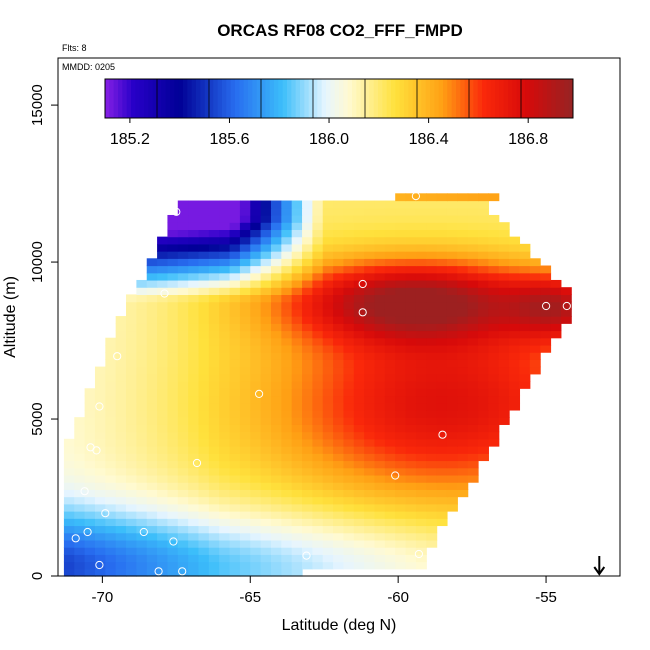 This screenshot has height=650, width=650. Describe the element at coordinates (339, 98) in the screenshot. I see `colorbar-frame` at that location.